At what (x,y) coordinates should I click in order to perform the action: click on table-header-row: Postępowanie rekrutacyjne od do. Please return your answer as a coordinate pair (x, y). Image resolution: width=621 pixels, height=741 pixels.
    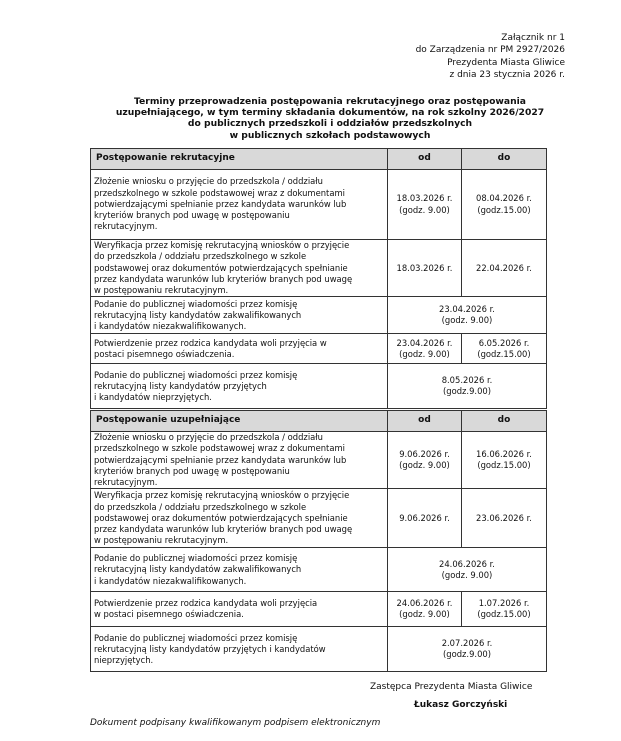
    Looking at the image, I should click on (318, 159).